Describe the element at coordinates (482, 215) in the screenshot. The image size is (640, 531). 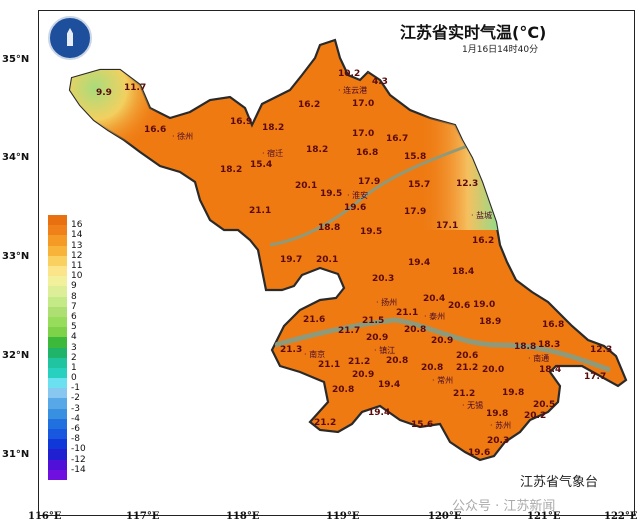
I see `city-label: · 盐城` at that location.